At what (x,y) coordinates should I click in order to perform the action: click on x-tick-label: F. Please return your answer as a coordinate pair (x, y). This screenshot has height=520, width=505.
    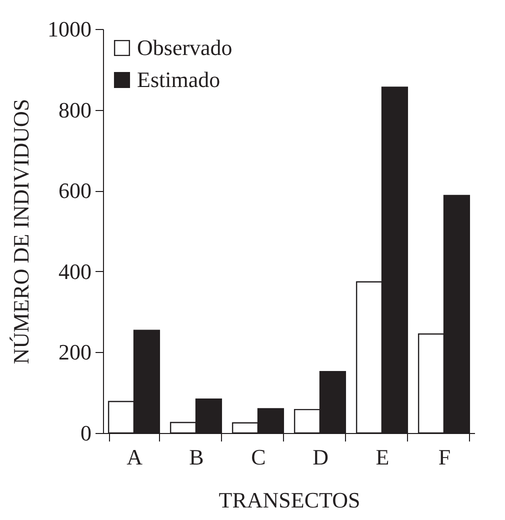
    Looking at the image, I should click on (444, 457).